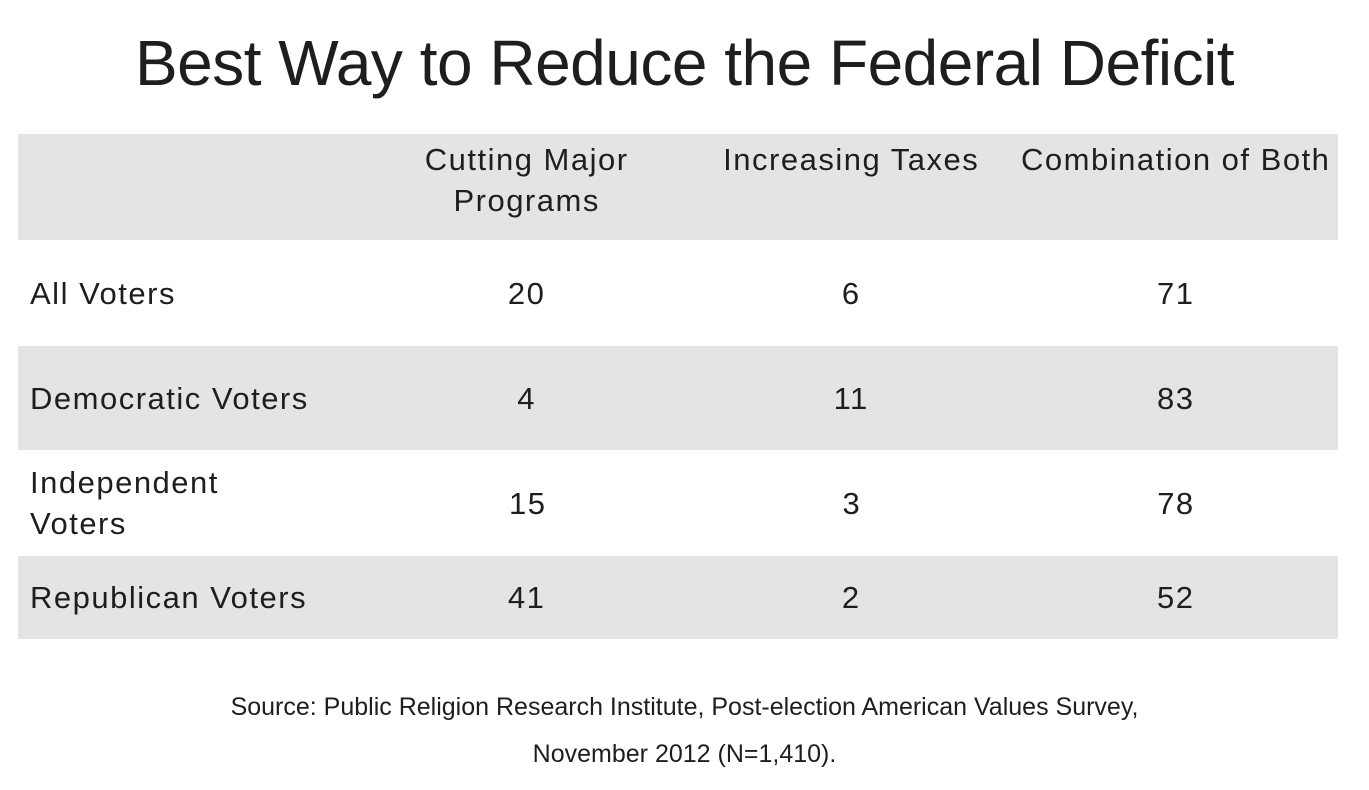  What do you see at coordinates (1176, 293) in the screenshot?
I see `table-cell: 71` at bounding box center [1176, 293].